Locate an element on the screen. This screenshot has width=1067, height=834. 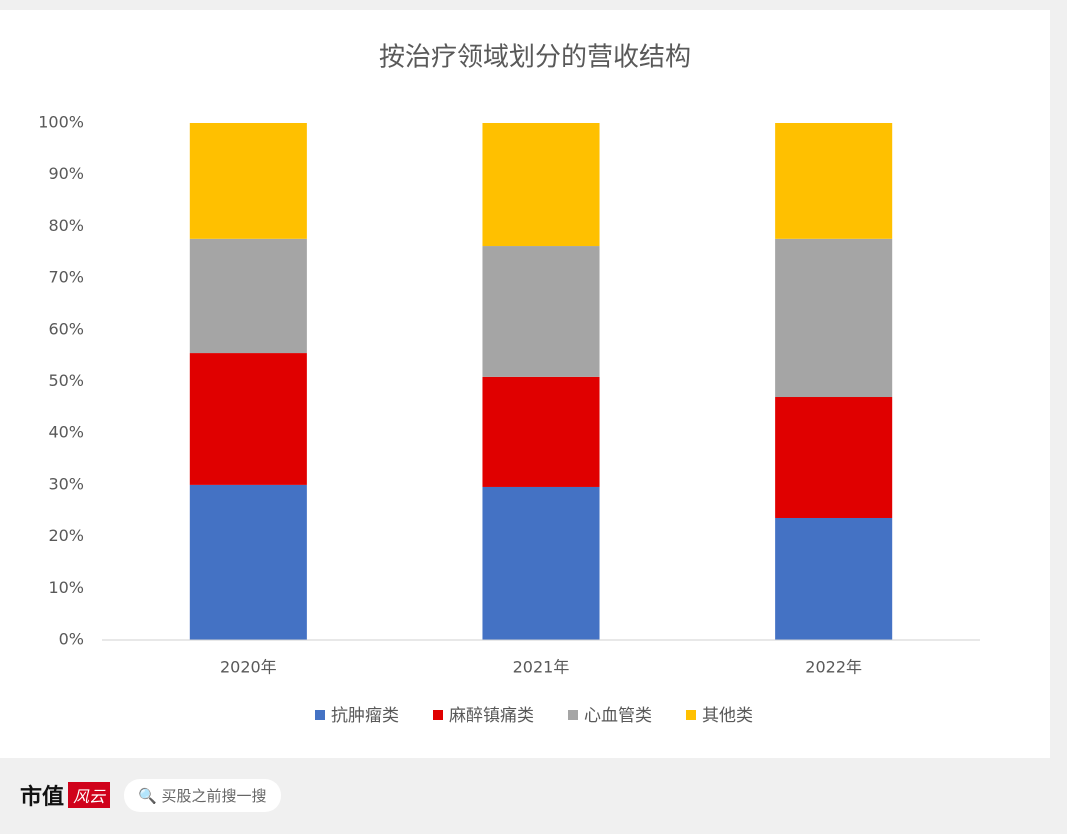
footer: 市值 风云 🔍 买股之前搜一搜 is located at coordinates (533, 795).